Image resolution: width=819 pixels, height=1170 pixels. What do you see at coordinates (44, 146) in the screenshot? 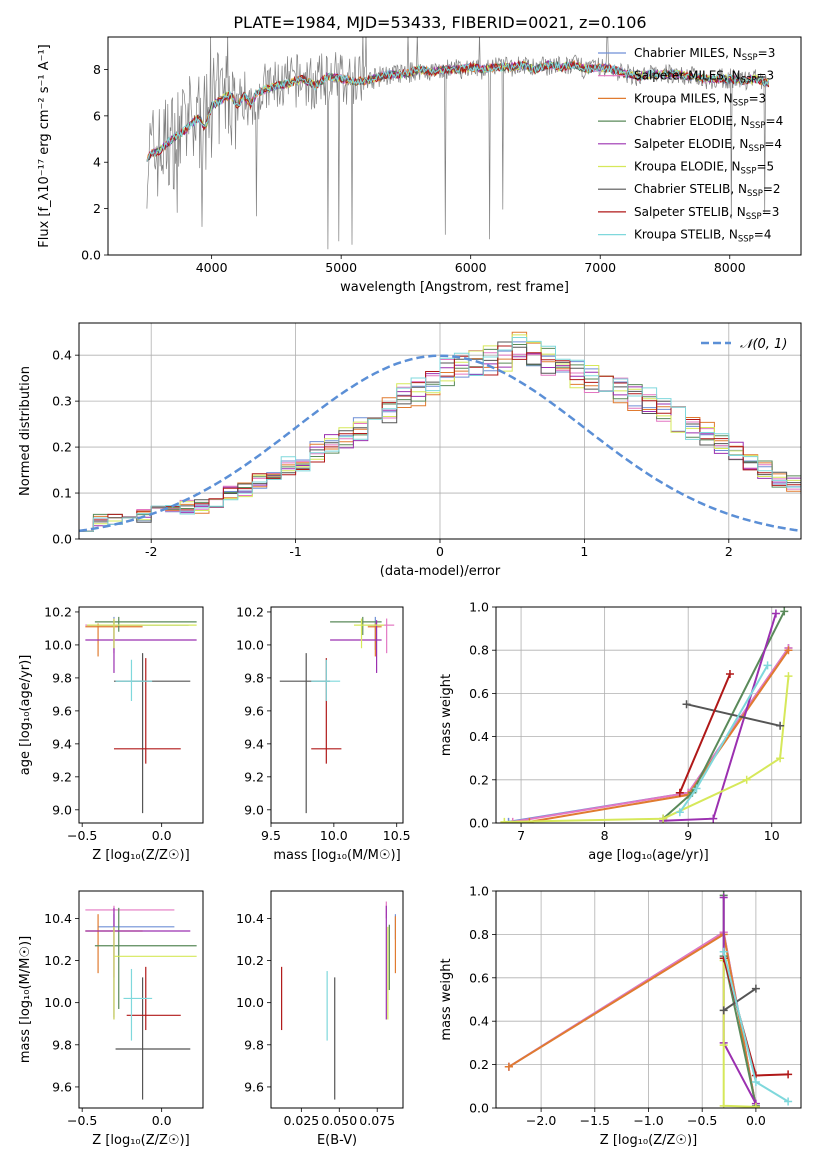
I see `y-axis-label: Flux [f_λ10⁻¹⁷ erg cm⁻² s⁻¹ A⁻¹]` at bounding box center [44, 146].